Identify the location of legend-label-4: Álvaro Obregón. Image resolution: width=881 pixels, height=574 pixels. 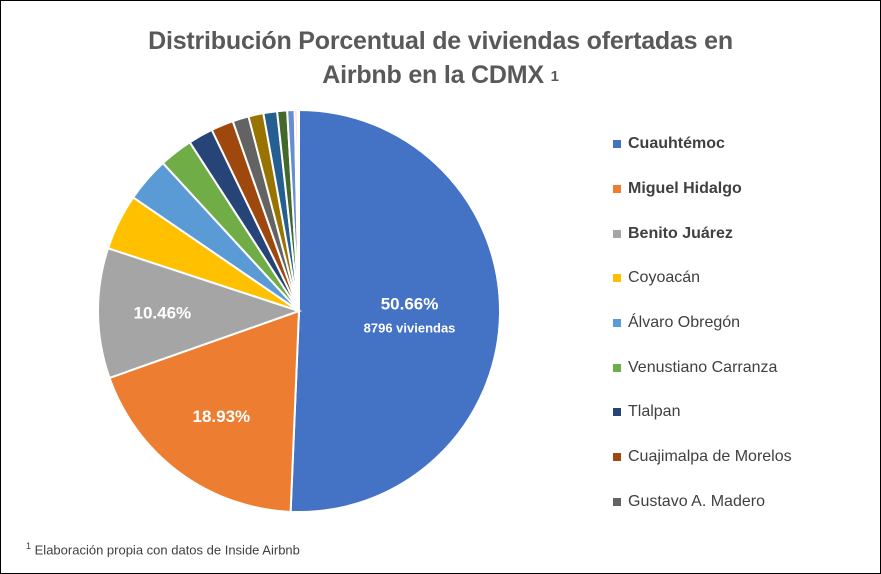
(684, 323).